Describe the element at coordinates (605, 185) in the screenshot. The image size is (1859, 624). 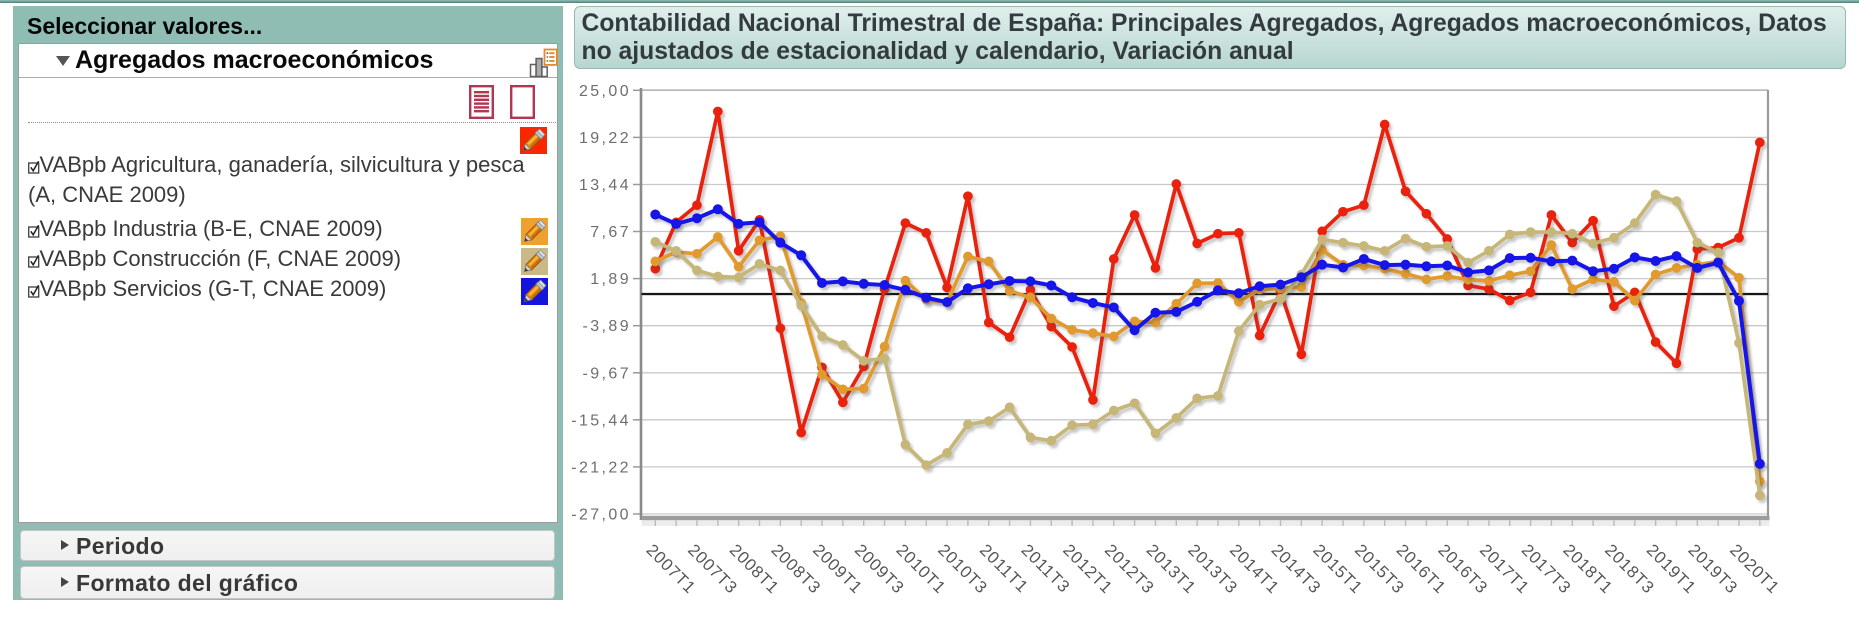
I see `svg-text: 13,44` at that location.